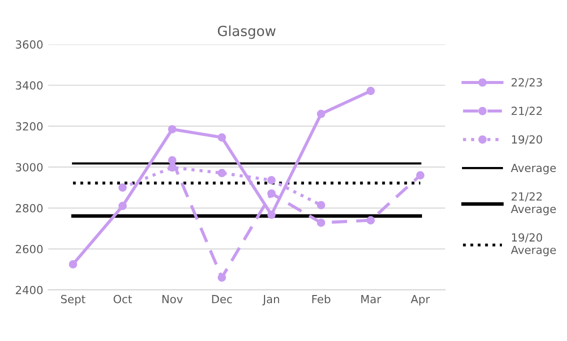 The width and height of the screenshot is (567, 341). Describe the element at coordinates (29, 290) in the screenshot. I see `y-tick-label: 2400` at that location.